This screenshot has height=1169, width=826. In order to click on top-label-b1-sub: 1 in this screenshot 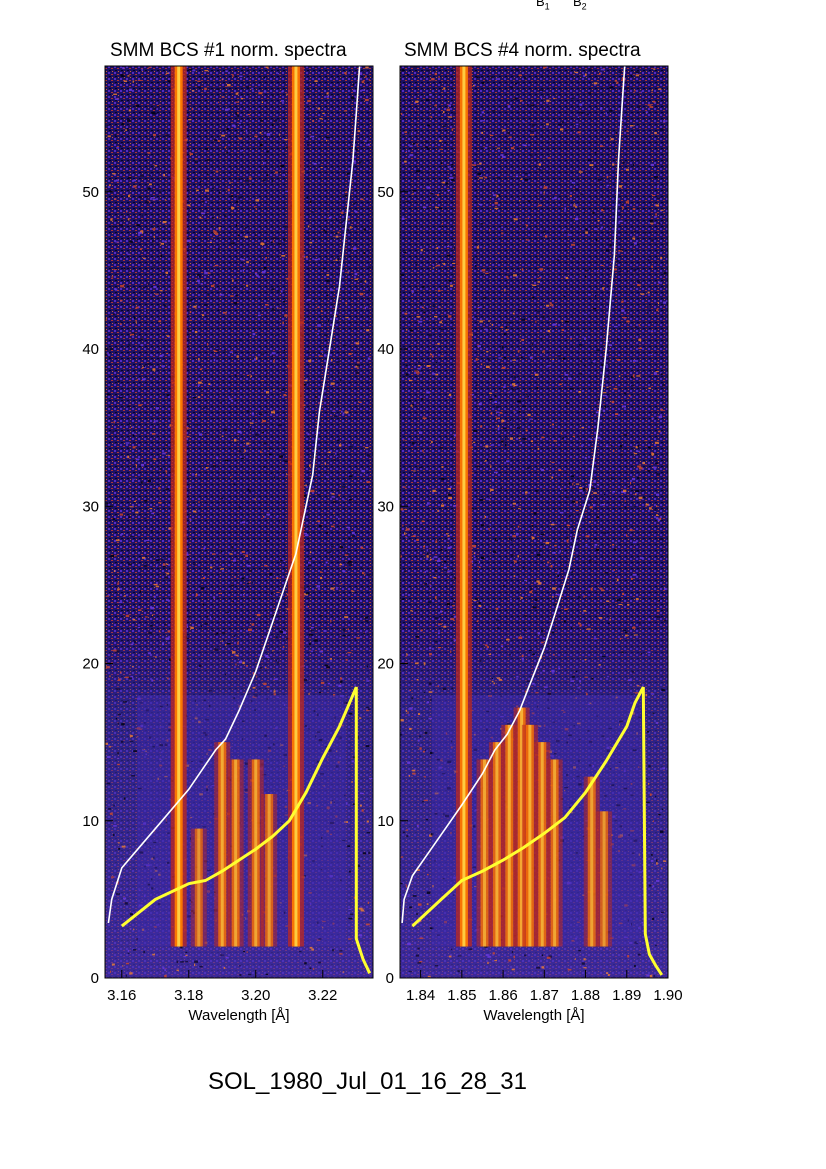, I will do `click(547, 6)`.